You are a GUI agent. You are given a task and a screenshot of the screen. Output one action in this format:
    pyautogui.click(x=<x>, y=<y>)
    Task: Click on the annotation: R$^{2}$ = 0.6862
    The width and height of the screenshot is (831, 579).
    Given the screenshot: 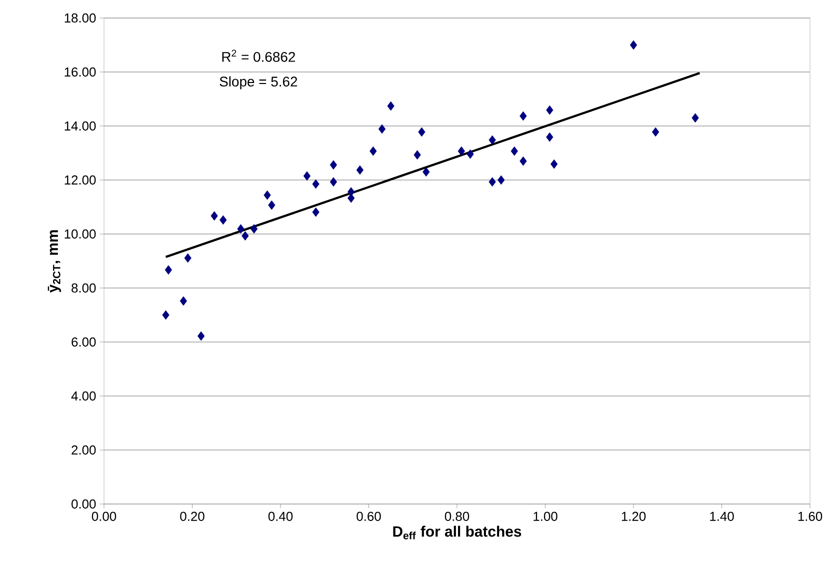 What is the action you would take?
    pyautogui.click(x=259, y=56)
    